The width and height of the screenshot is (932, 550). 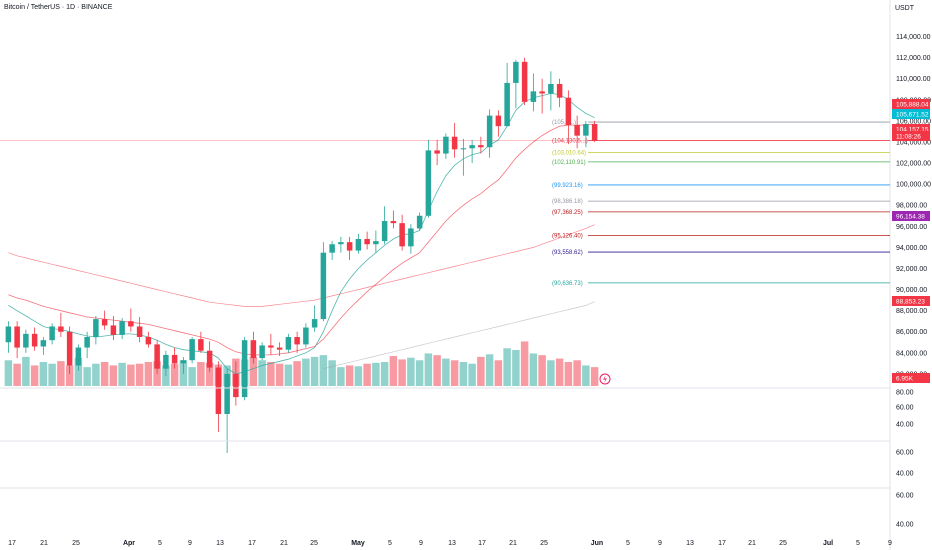 I want to click on price-badge-text: 6.95K, so click(x=905, y=379).